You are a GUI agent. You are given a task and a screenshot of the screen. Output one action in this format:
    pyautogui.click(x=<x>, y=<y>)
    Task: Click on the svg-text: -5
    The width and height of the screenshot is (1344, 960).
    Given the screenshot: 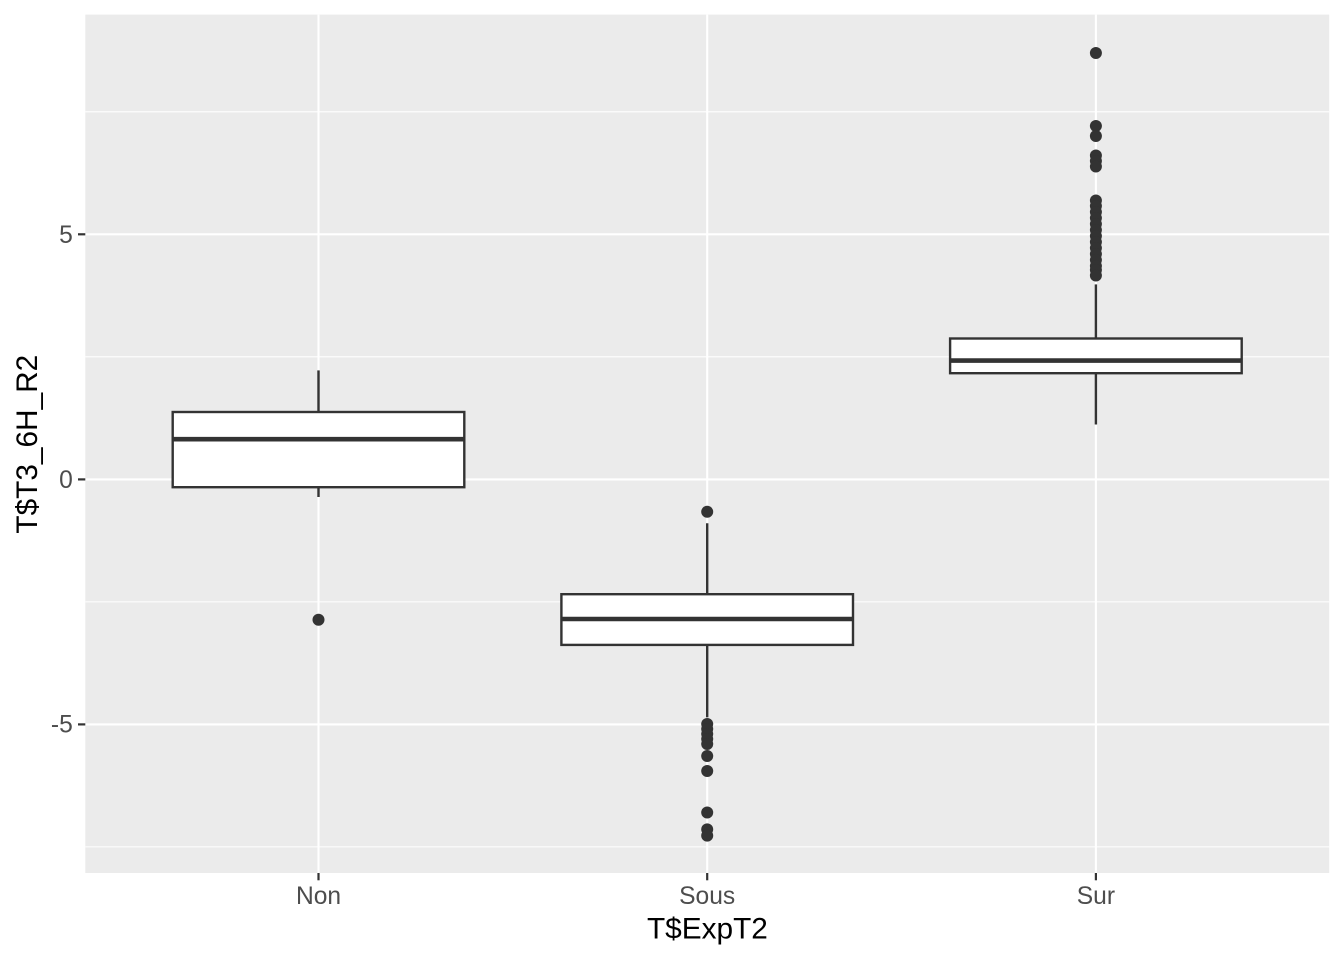 What is the action you would take?
    pyautogui.click(x=62, y=724)
    